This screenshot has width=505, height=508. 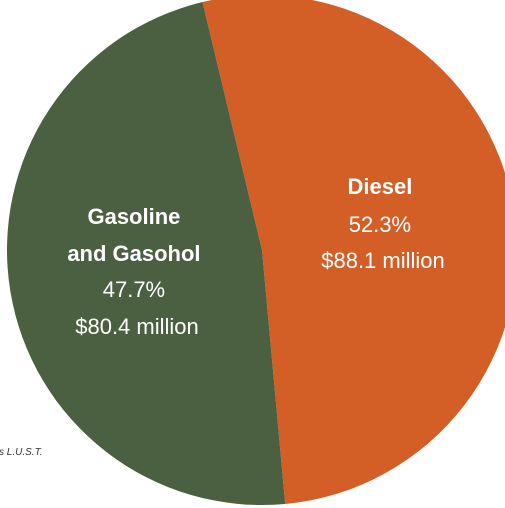 I want to click on slice-amount-diesel: $88.1 million, so click(x=383, y=260).